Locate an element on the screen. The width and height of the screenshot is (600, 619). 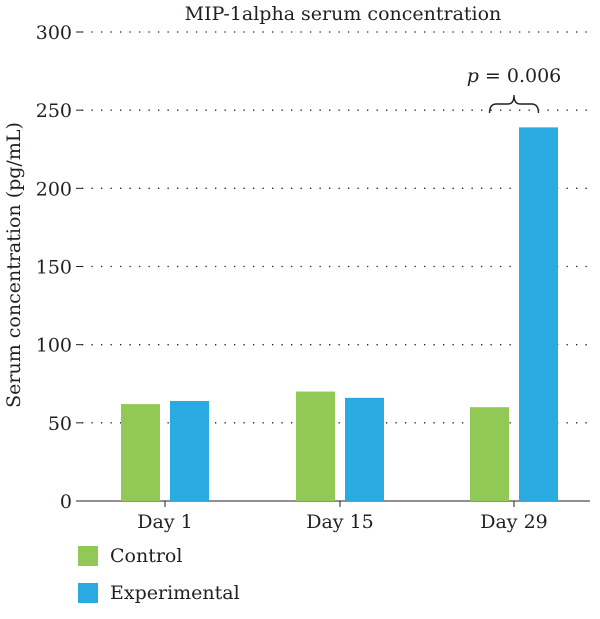
y-axis: 0 50 100 150 200 250 300 is located at coordinates (54, 267).